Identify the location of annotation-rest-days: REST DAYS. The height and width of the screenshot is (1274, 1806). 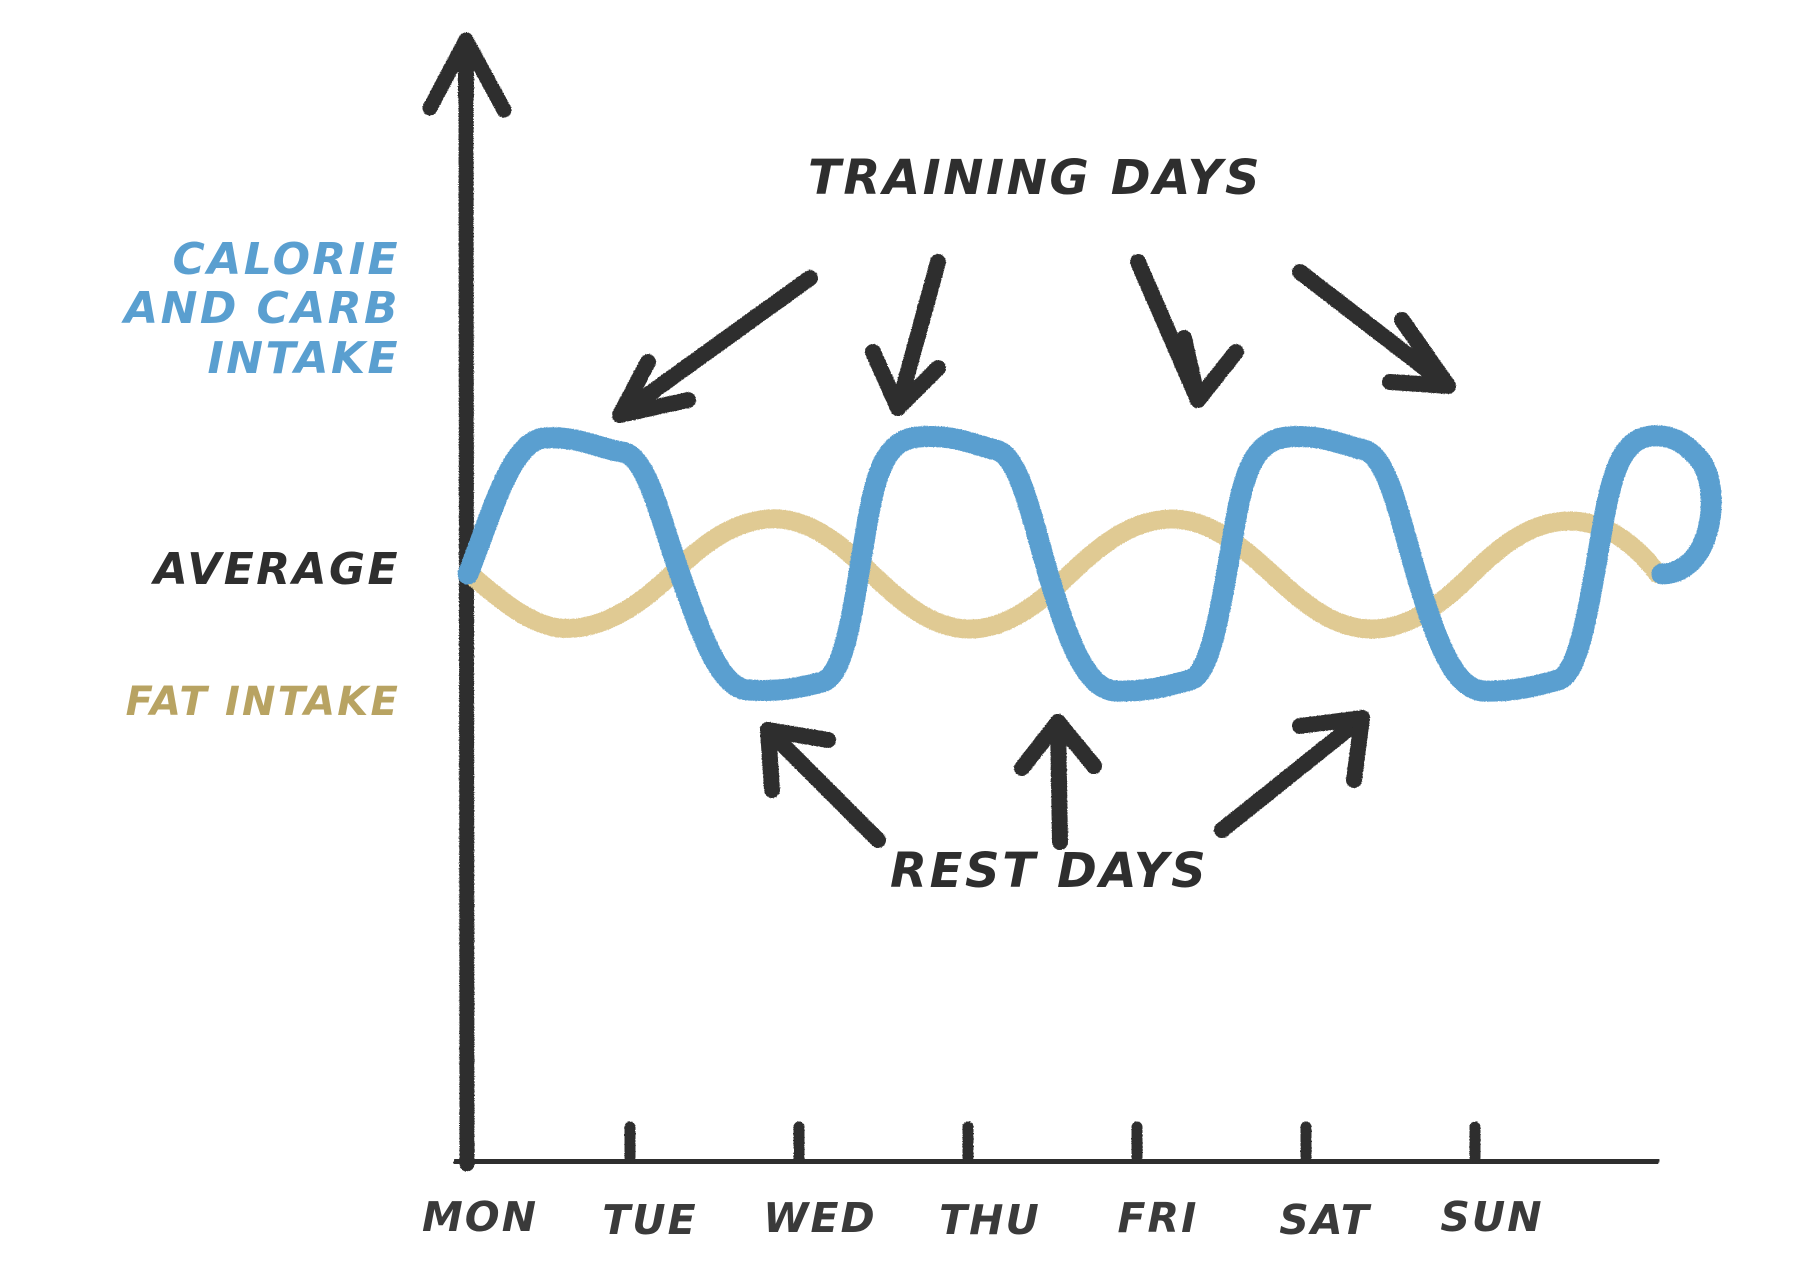
(1049, 871).